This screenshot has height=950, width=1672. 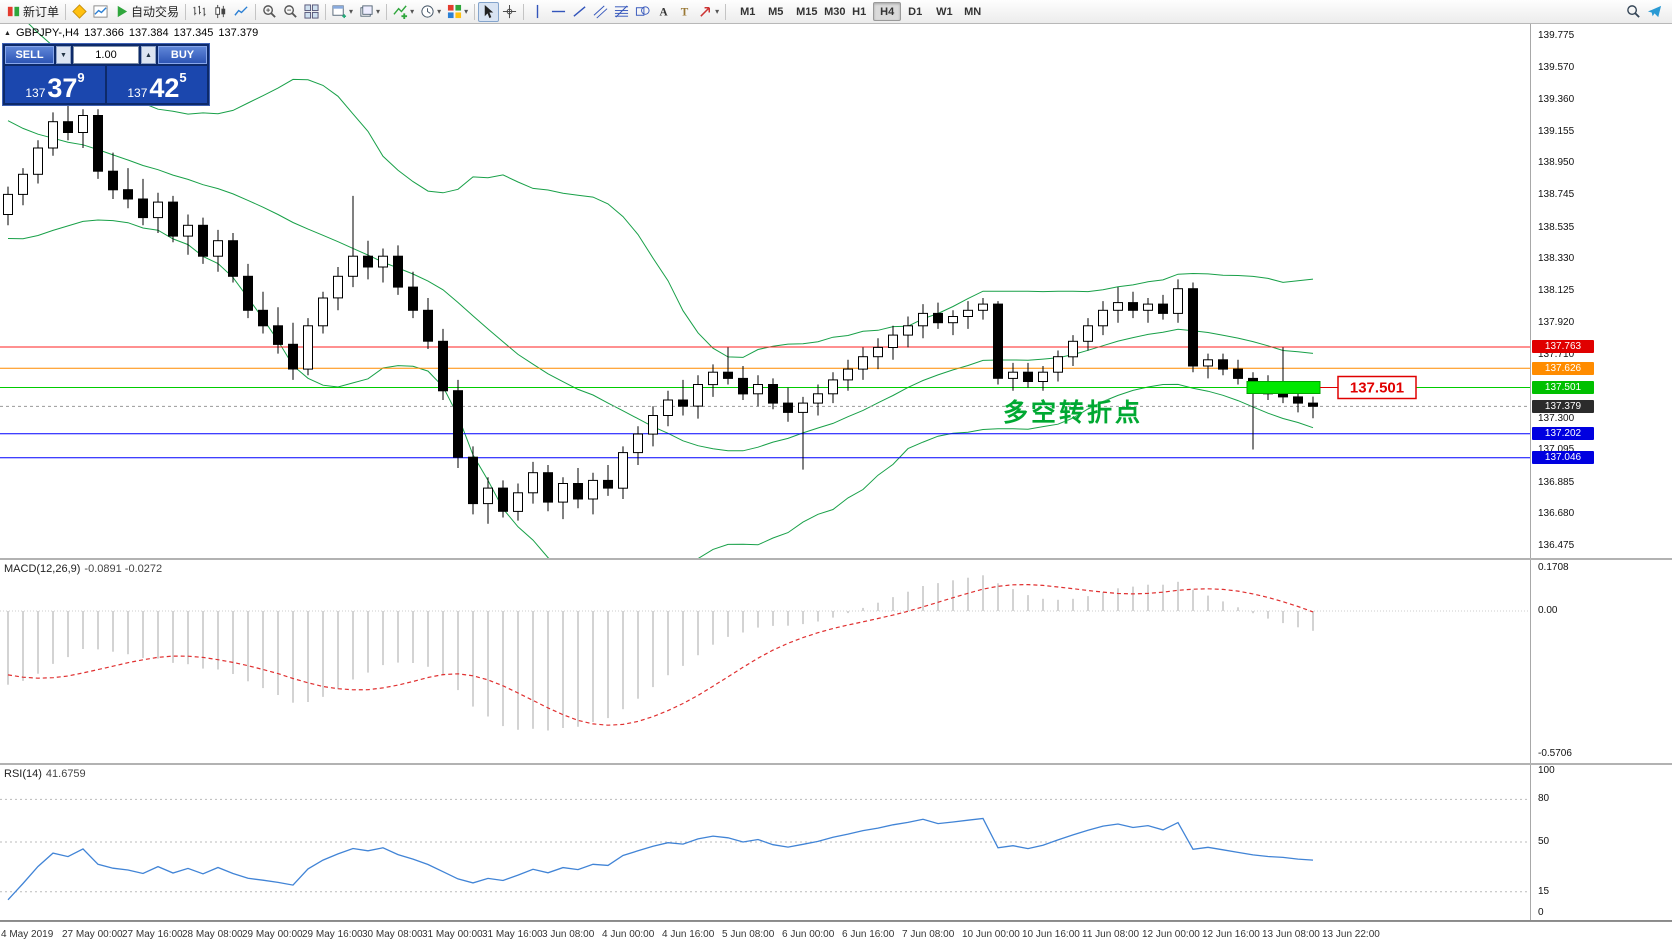 I want to click on collapse-panel-icon: ▲, so click(x=7, y=33).